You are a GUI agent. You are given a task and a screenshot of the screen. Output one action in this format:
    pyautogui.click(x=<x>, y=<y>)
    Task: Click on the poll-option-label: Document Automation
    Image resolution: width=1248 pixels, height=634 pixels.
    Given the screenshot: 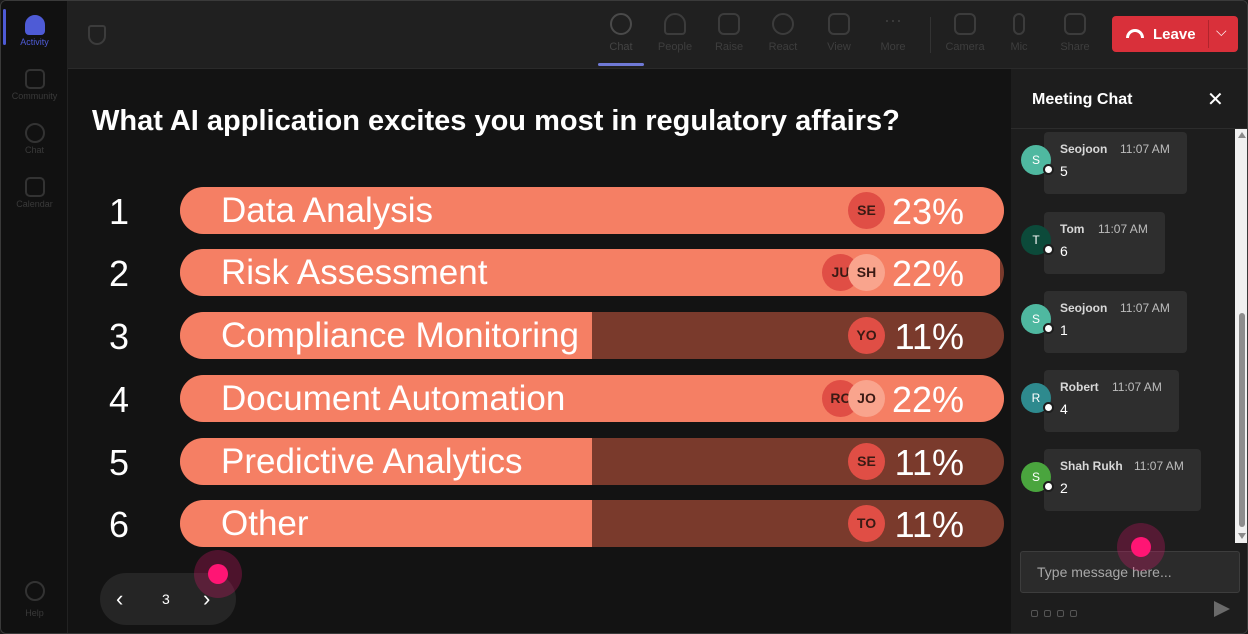 What is the action you would take?
    pyautogui.click(x=393, y=398)
    